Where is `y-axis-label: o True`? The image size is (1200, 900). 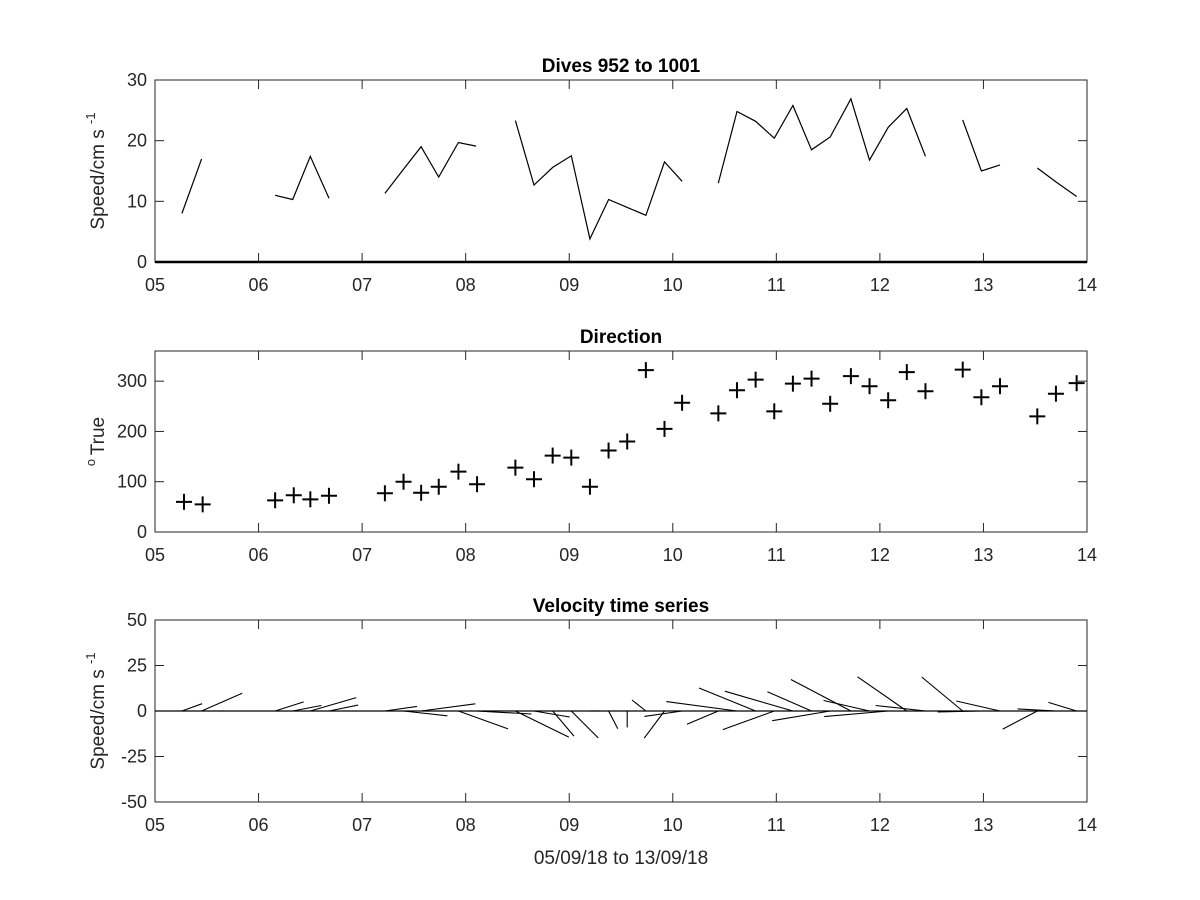
y-axis-label: o True is located at coordinates (96, 441).